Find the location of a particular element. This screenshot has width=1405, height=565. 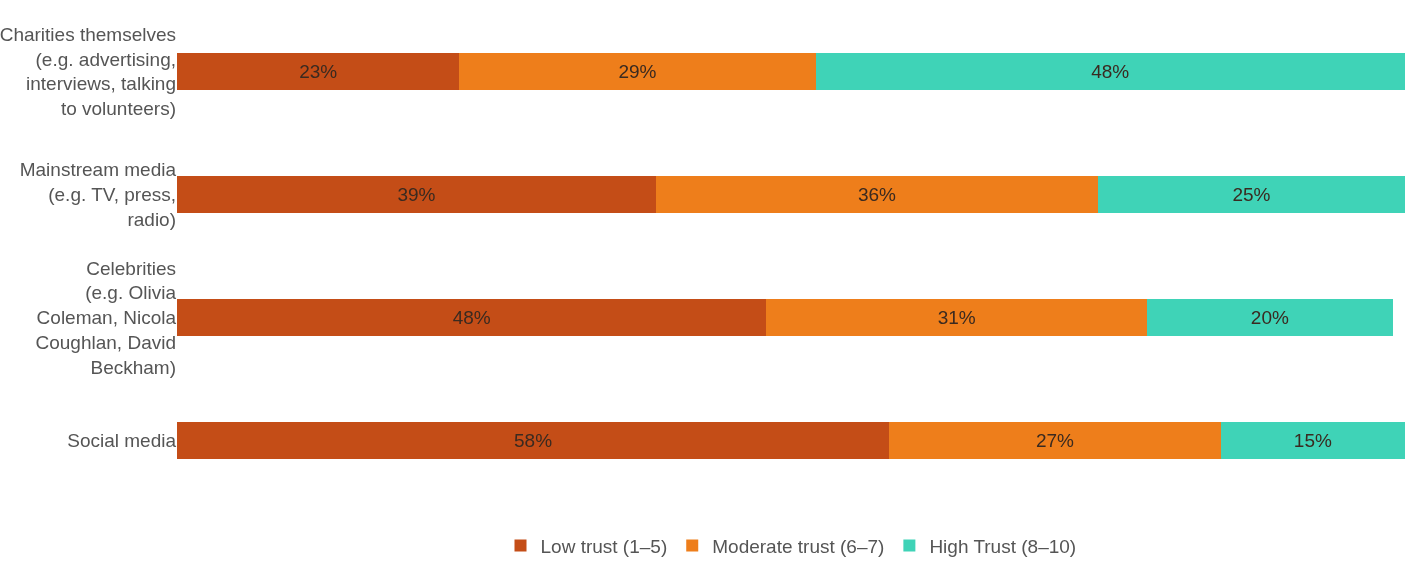

data-label: 29% is located at coordinates (637, 71).